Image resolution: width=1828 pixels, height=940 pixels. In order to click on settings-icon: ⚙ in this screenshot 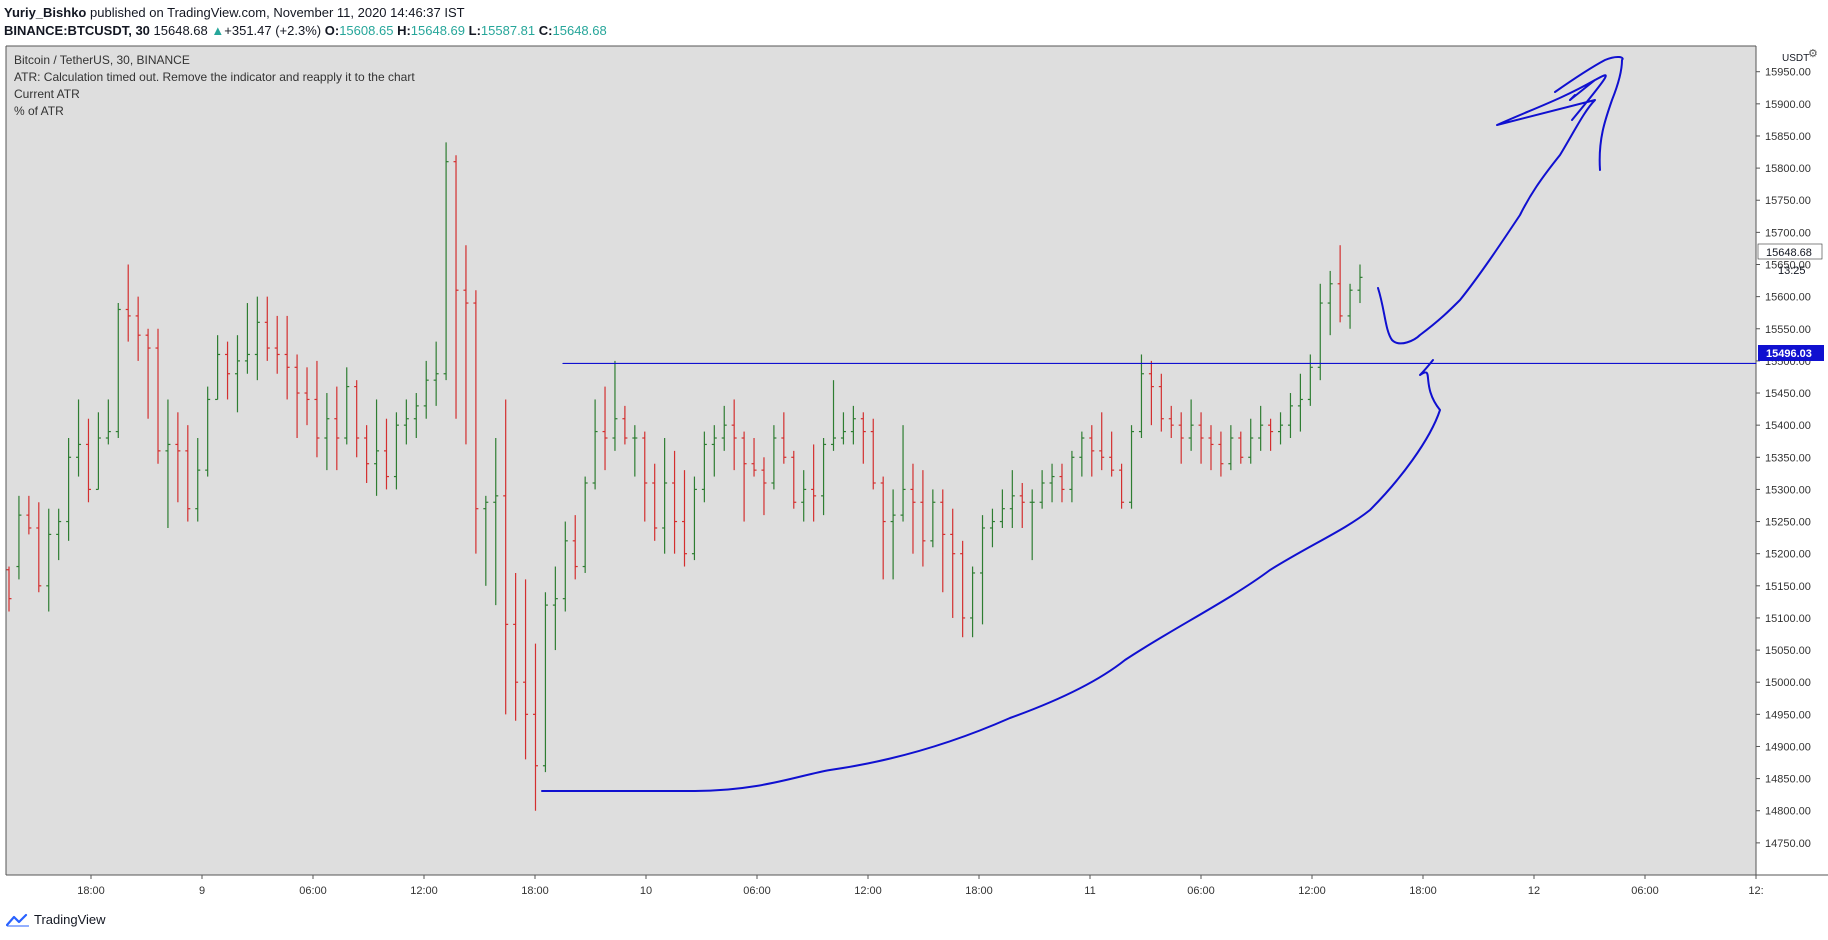, I will do `click(1813, 53)`.